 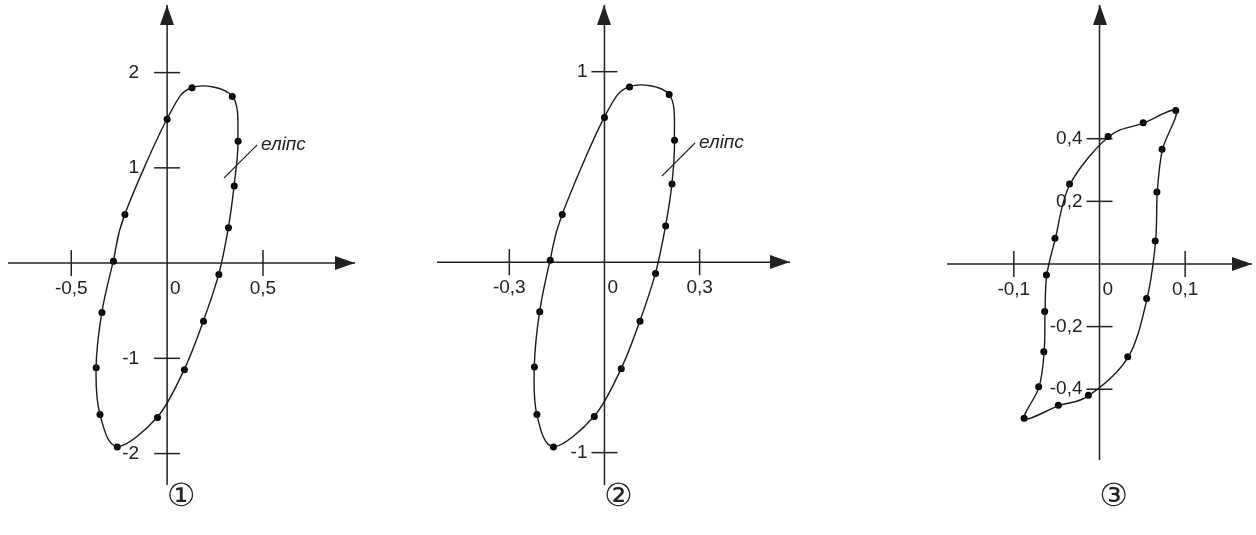 What do you see at coordinates (71, 287) in the screenshot?
I see `x-tick-label: -0,5` at bounding box center [71, 287].